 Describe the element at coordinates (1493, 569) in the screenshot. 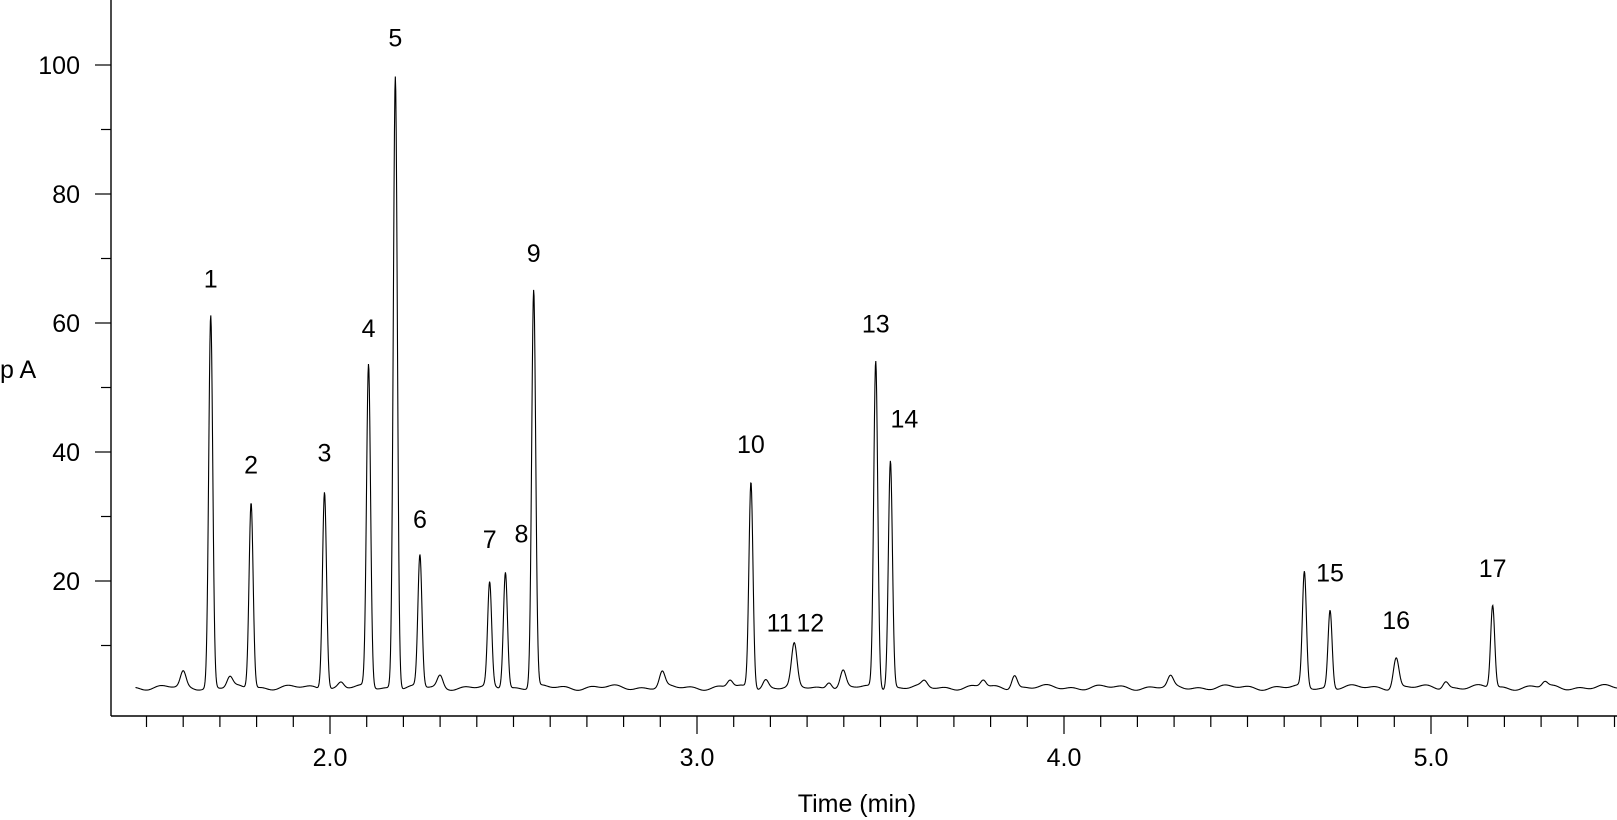

I see `peak-label: 17` at that location.